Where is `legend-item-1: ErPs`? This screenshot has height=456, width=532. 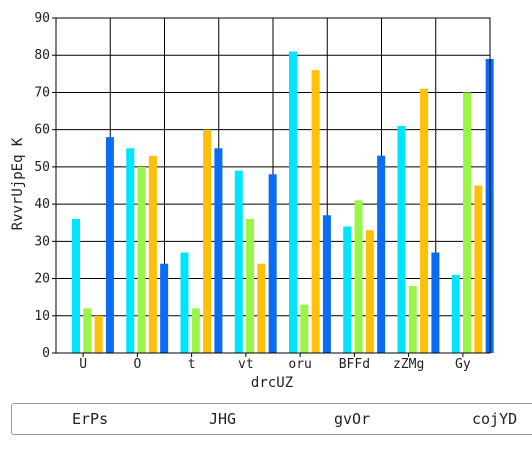
legend-item-1: ErPs is located at coordinates (90, 419).